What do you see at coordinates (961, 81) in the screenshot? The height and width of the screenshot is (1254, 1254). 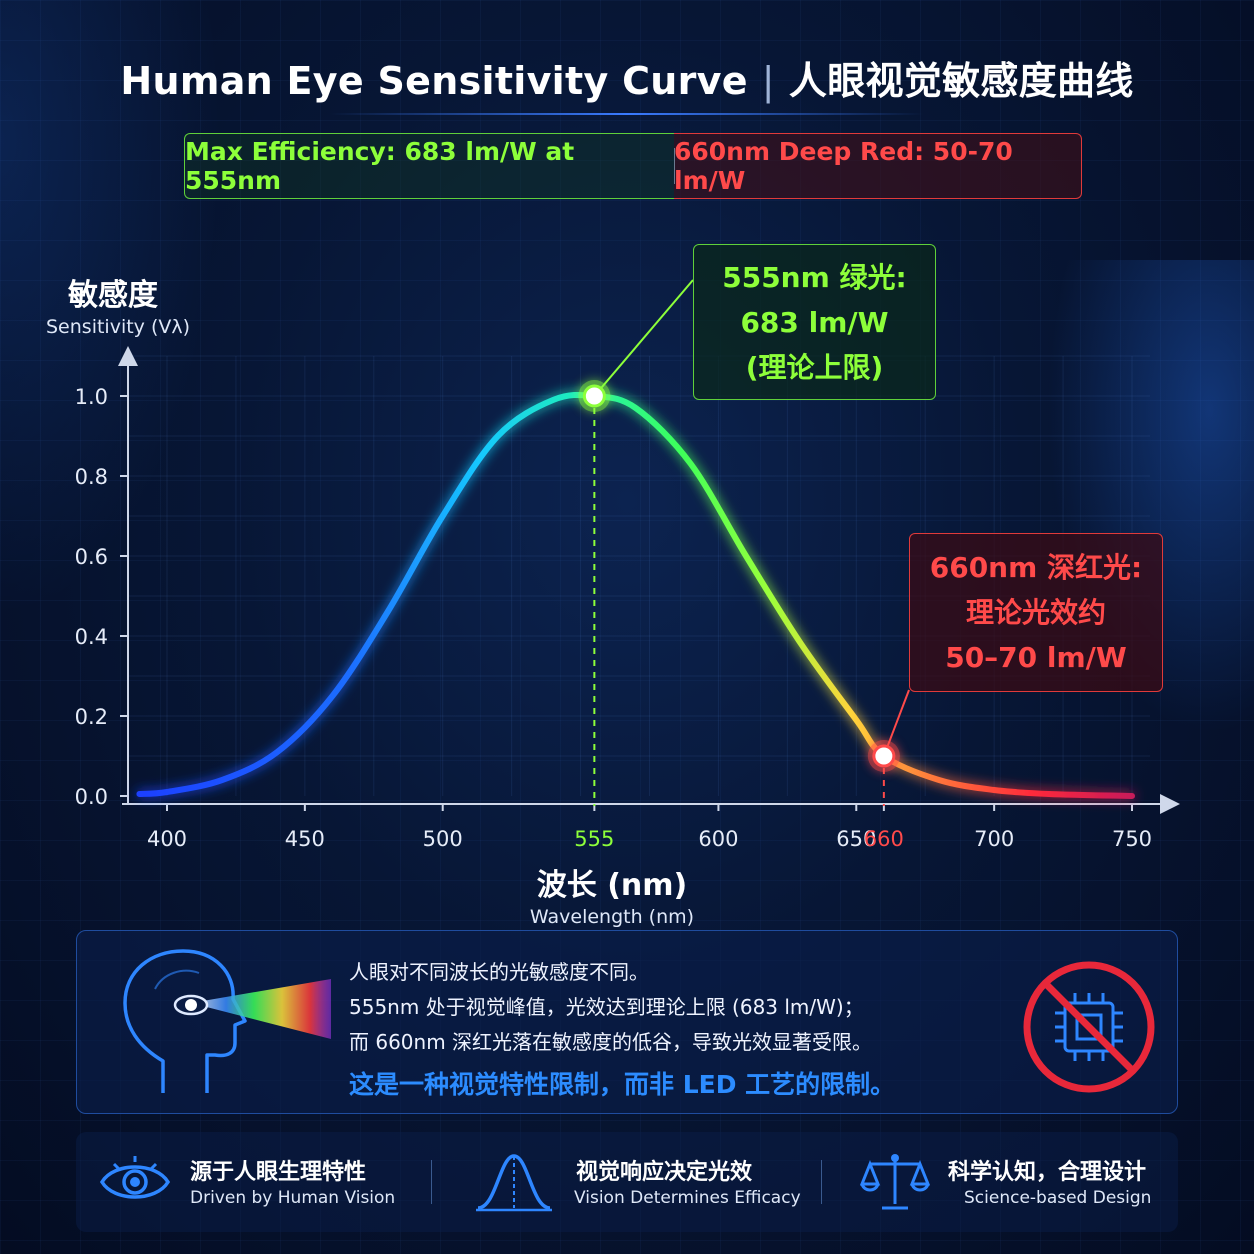 I see `title-zh: 人眼视觉敏感度曲线` at bounding box center [961, 81].